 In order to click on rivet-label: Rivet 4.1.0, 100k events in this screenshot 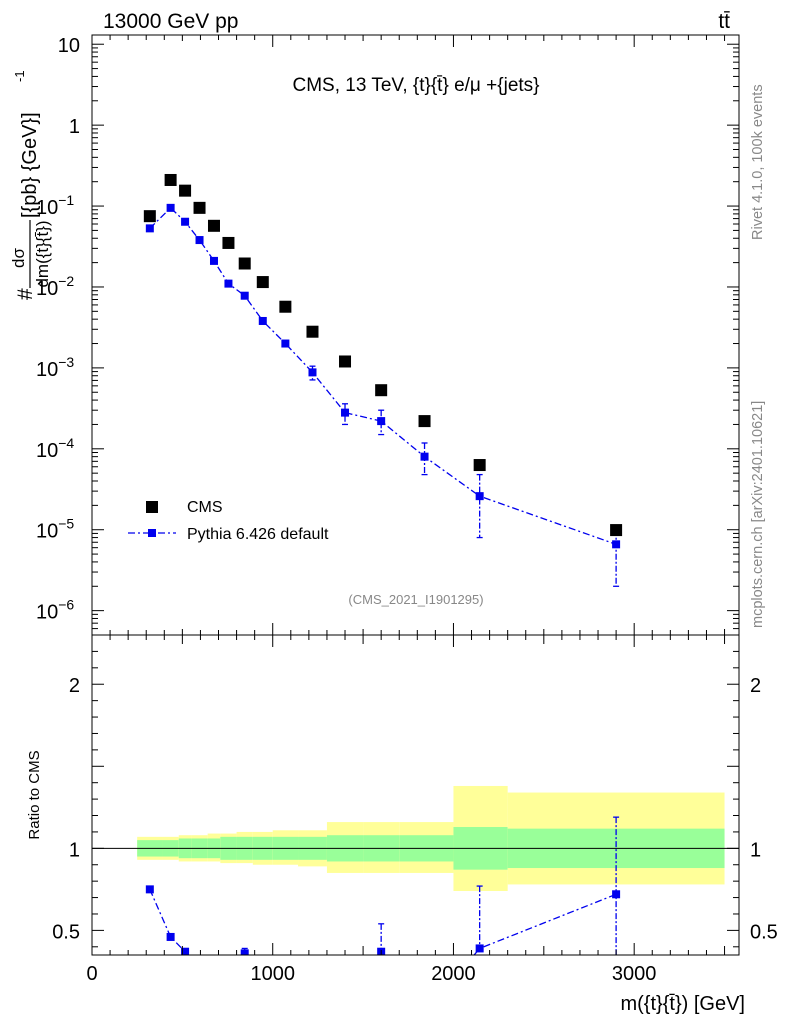, I will do `click(758, 162)`.